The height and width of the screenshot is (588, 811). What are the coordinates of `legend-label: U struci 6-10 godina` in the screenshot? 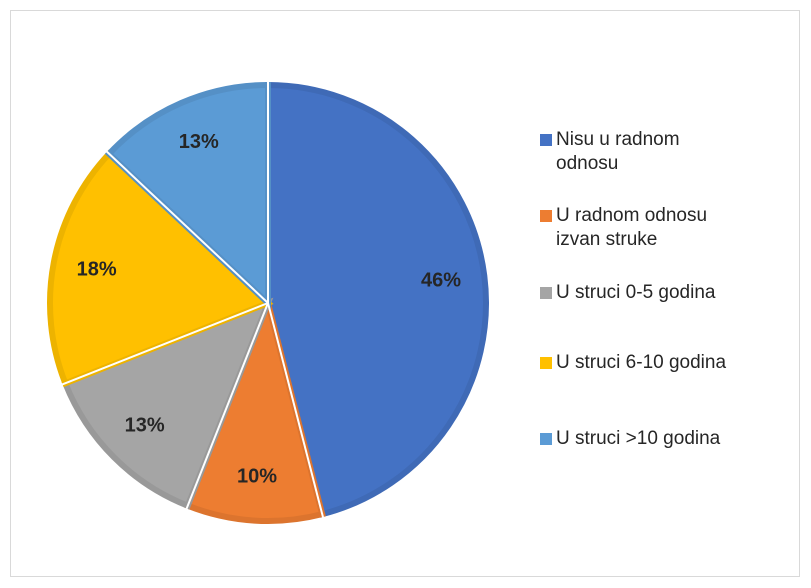 It's located at (641, 362).